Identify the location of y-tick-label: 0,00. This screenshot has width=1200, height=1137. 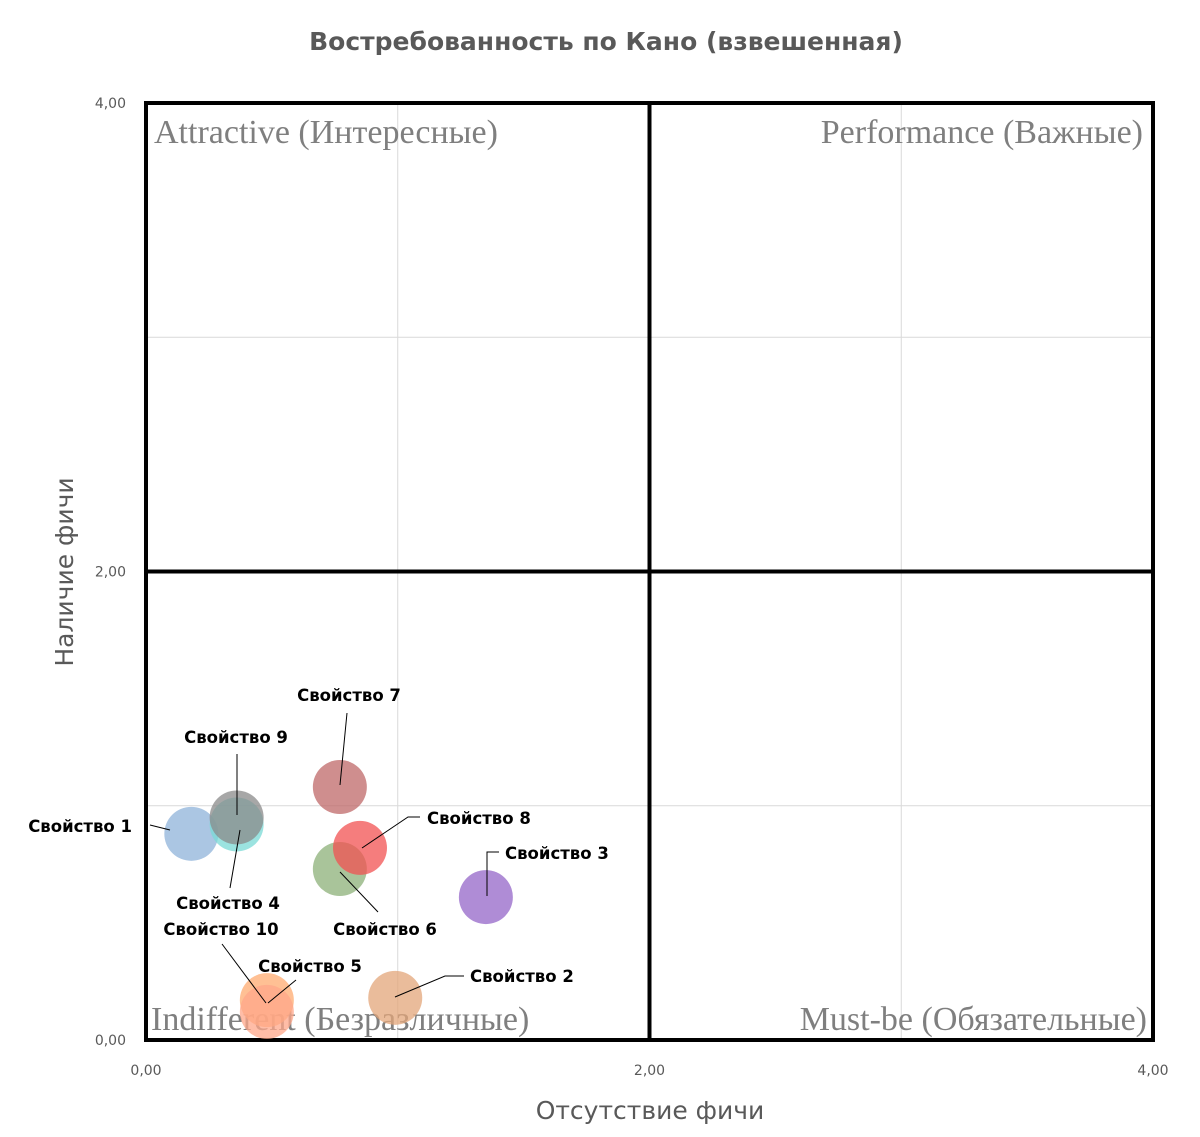
(110, 1041).